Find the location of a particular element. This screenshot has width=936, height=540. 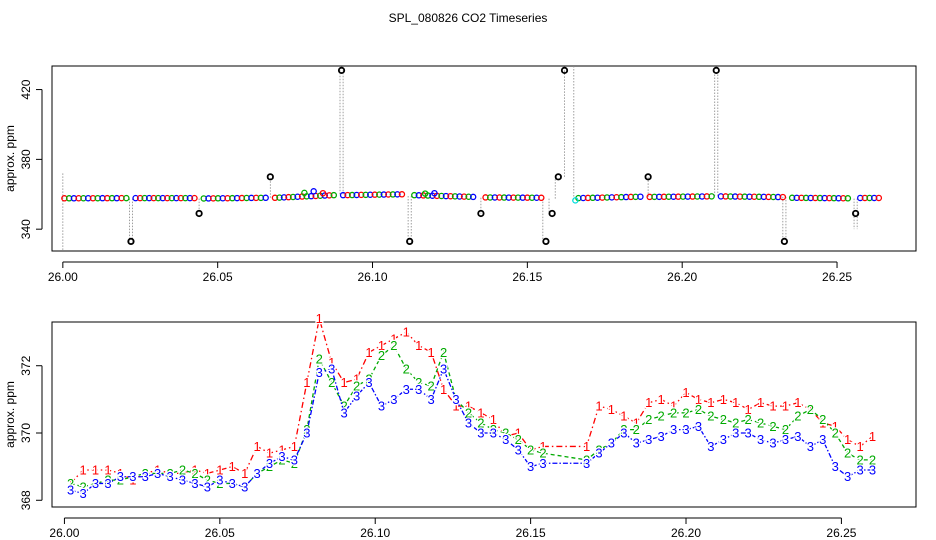

y-tick-label: 372 is located at coordinates (26, 365).